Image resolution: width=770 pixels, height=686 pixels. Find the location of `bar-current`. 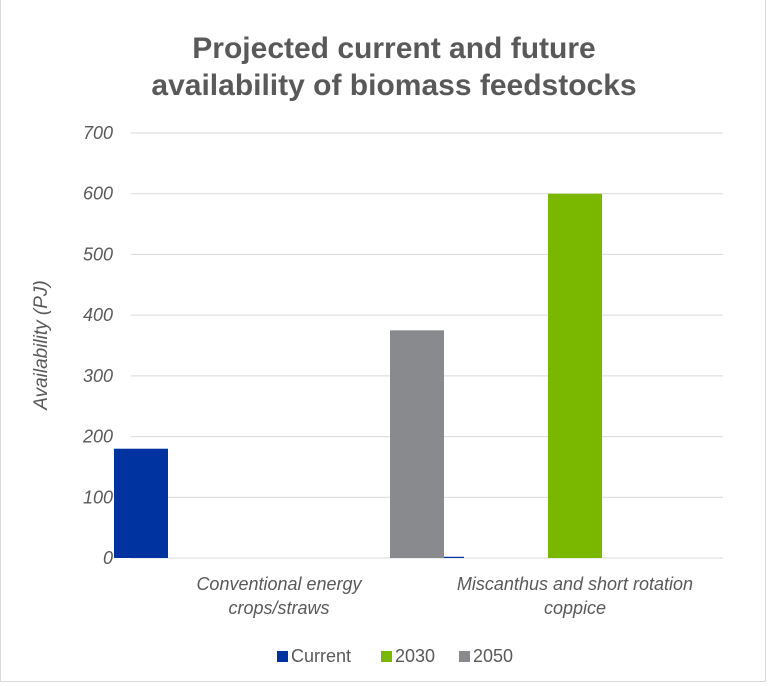

bar-current is located at coordinates (141, 503).